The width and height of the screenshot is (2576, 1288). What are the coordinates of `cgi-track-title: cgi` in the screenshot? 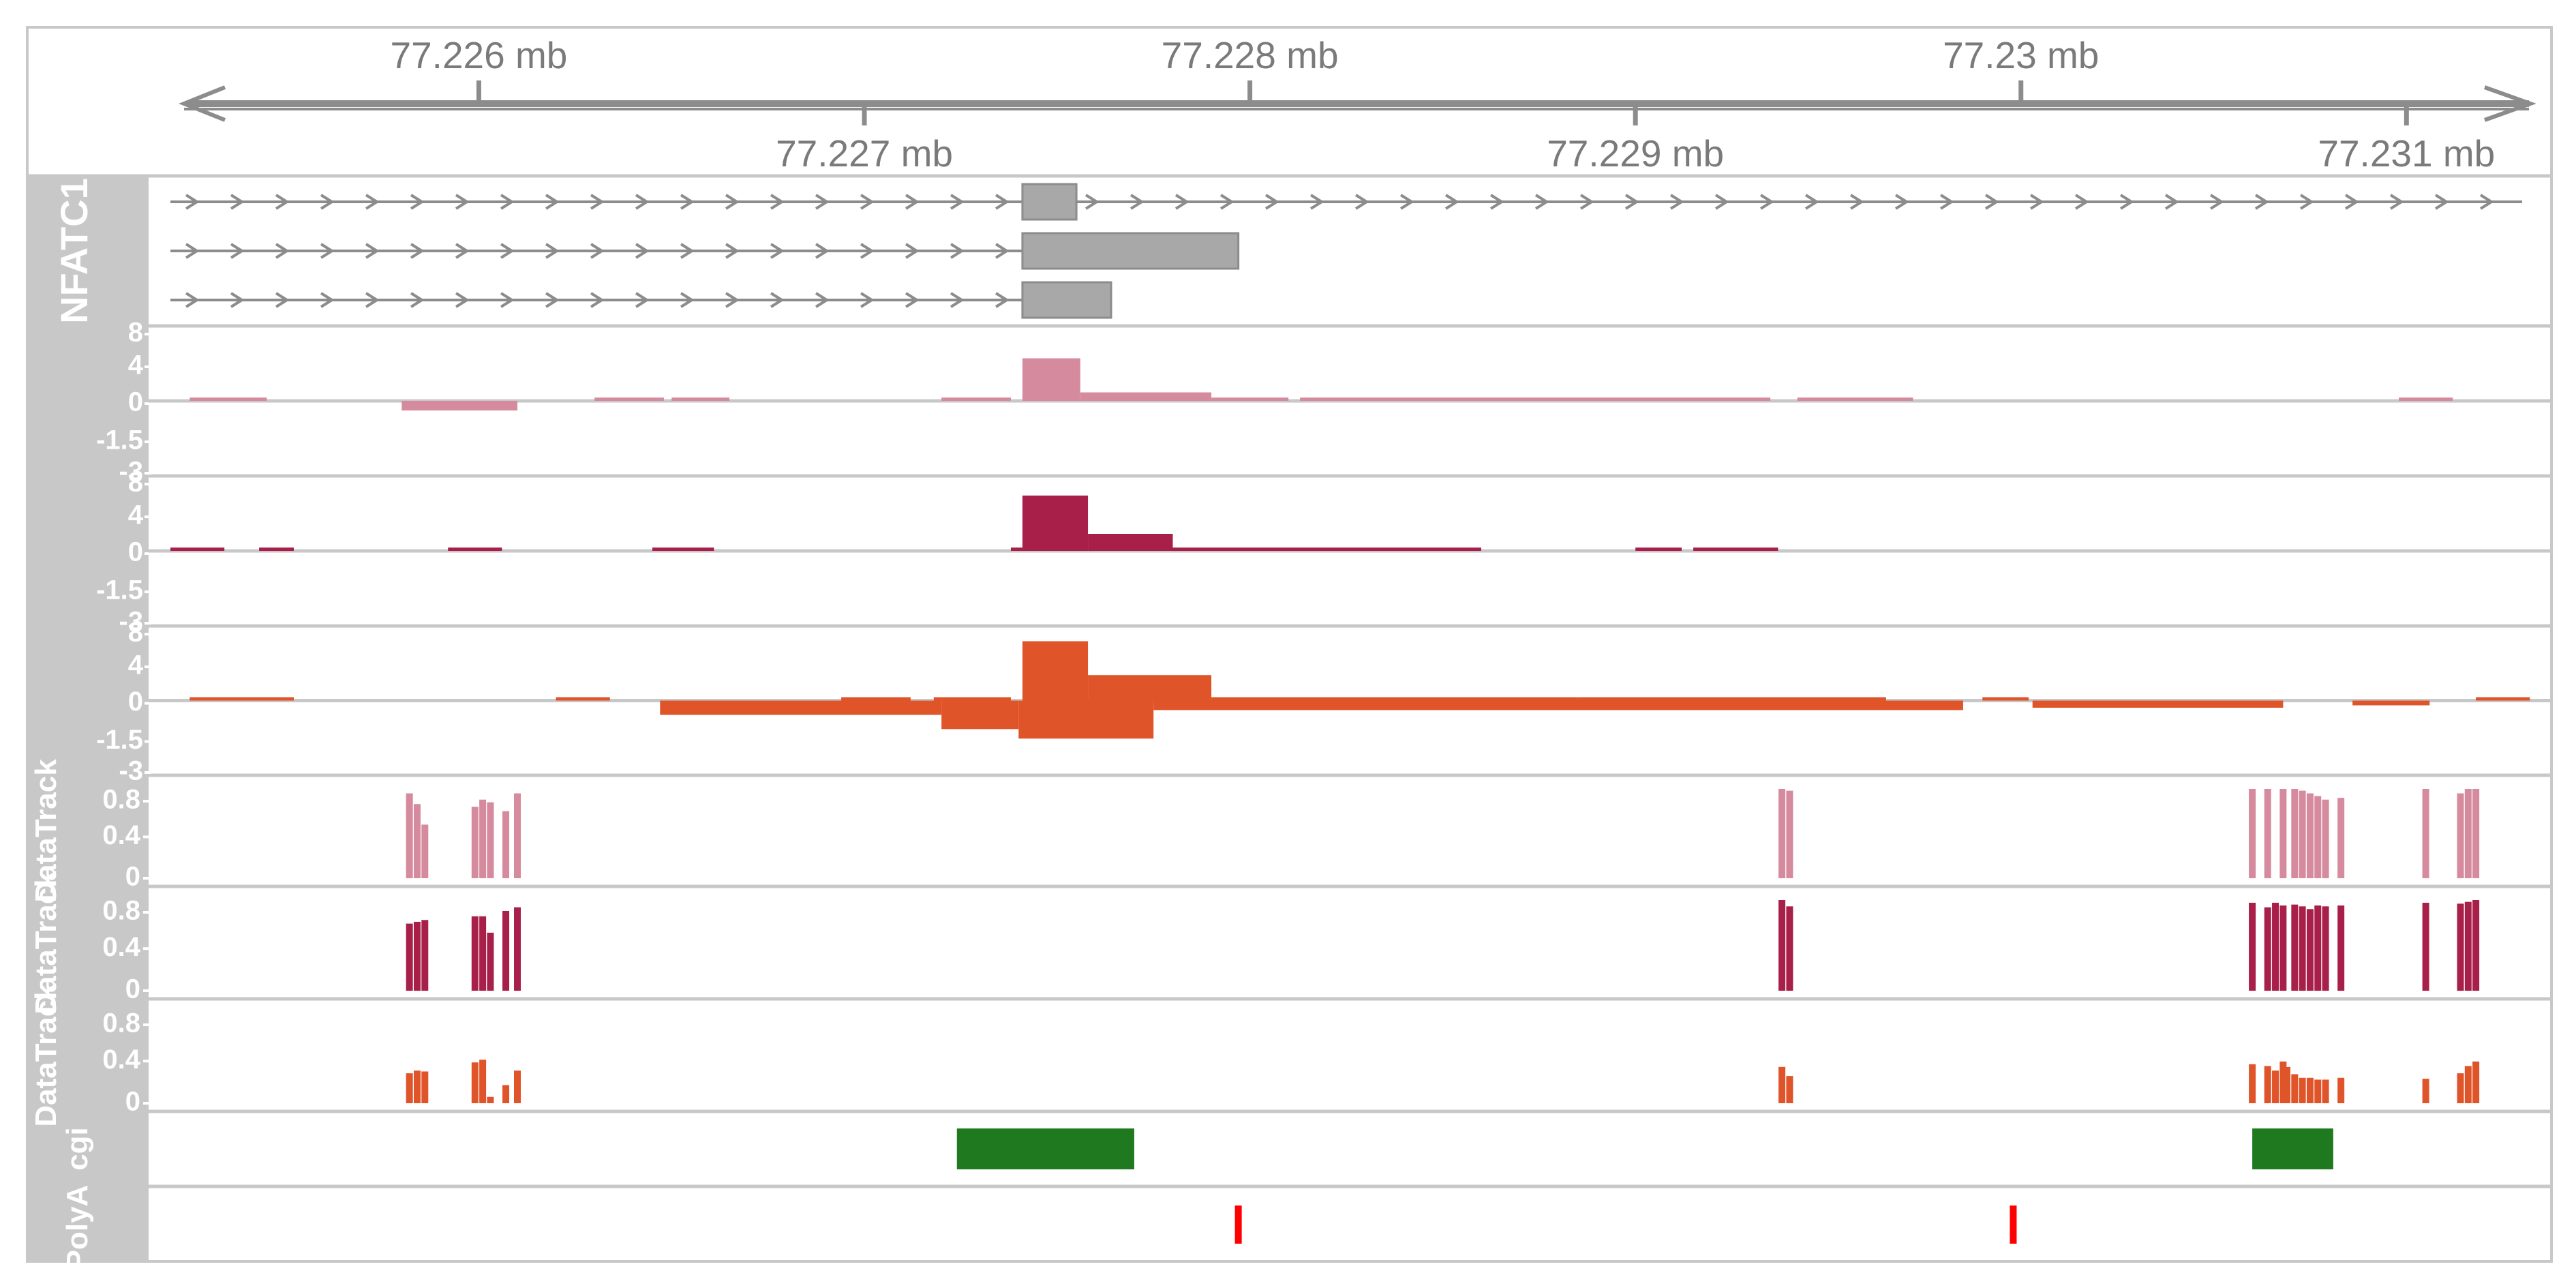 It's located at (77, 1149).